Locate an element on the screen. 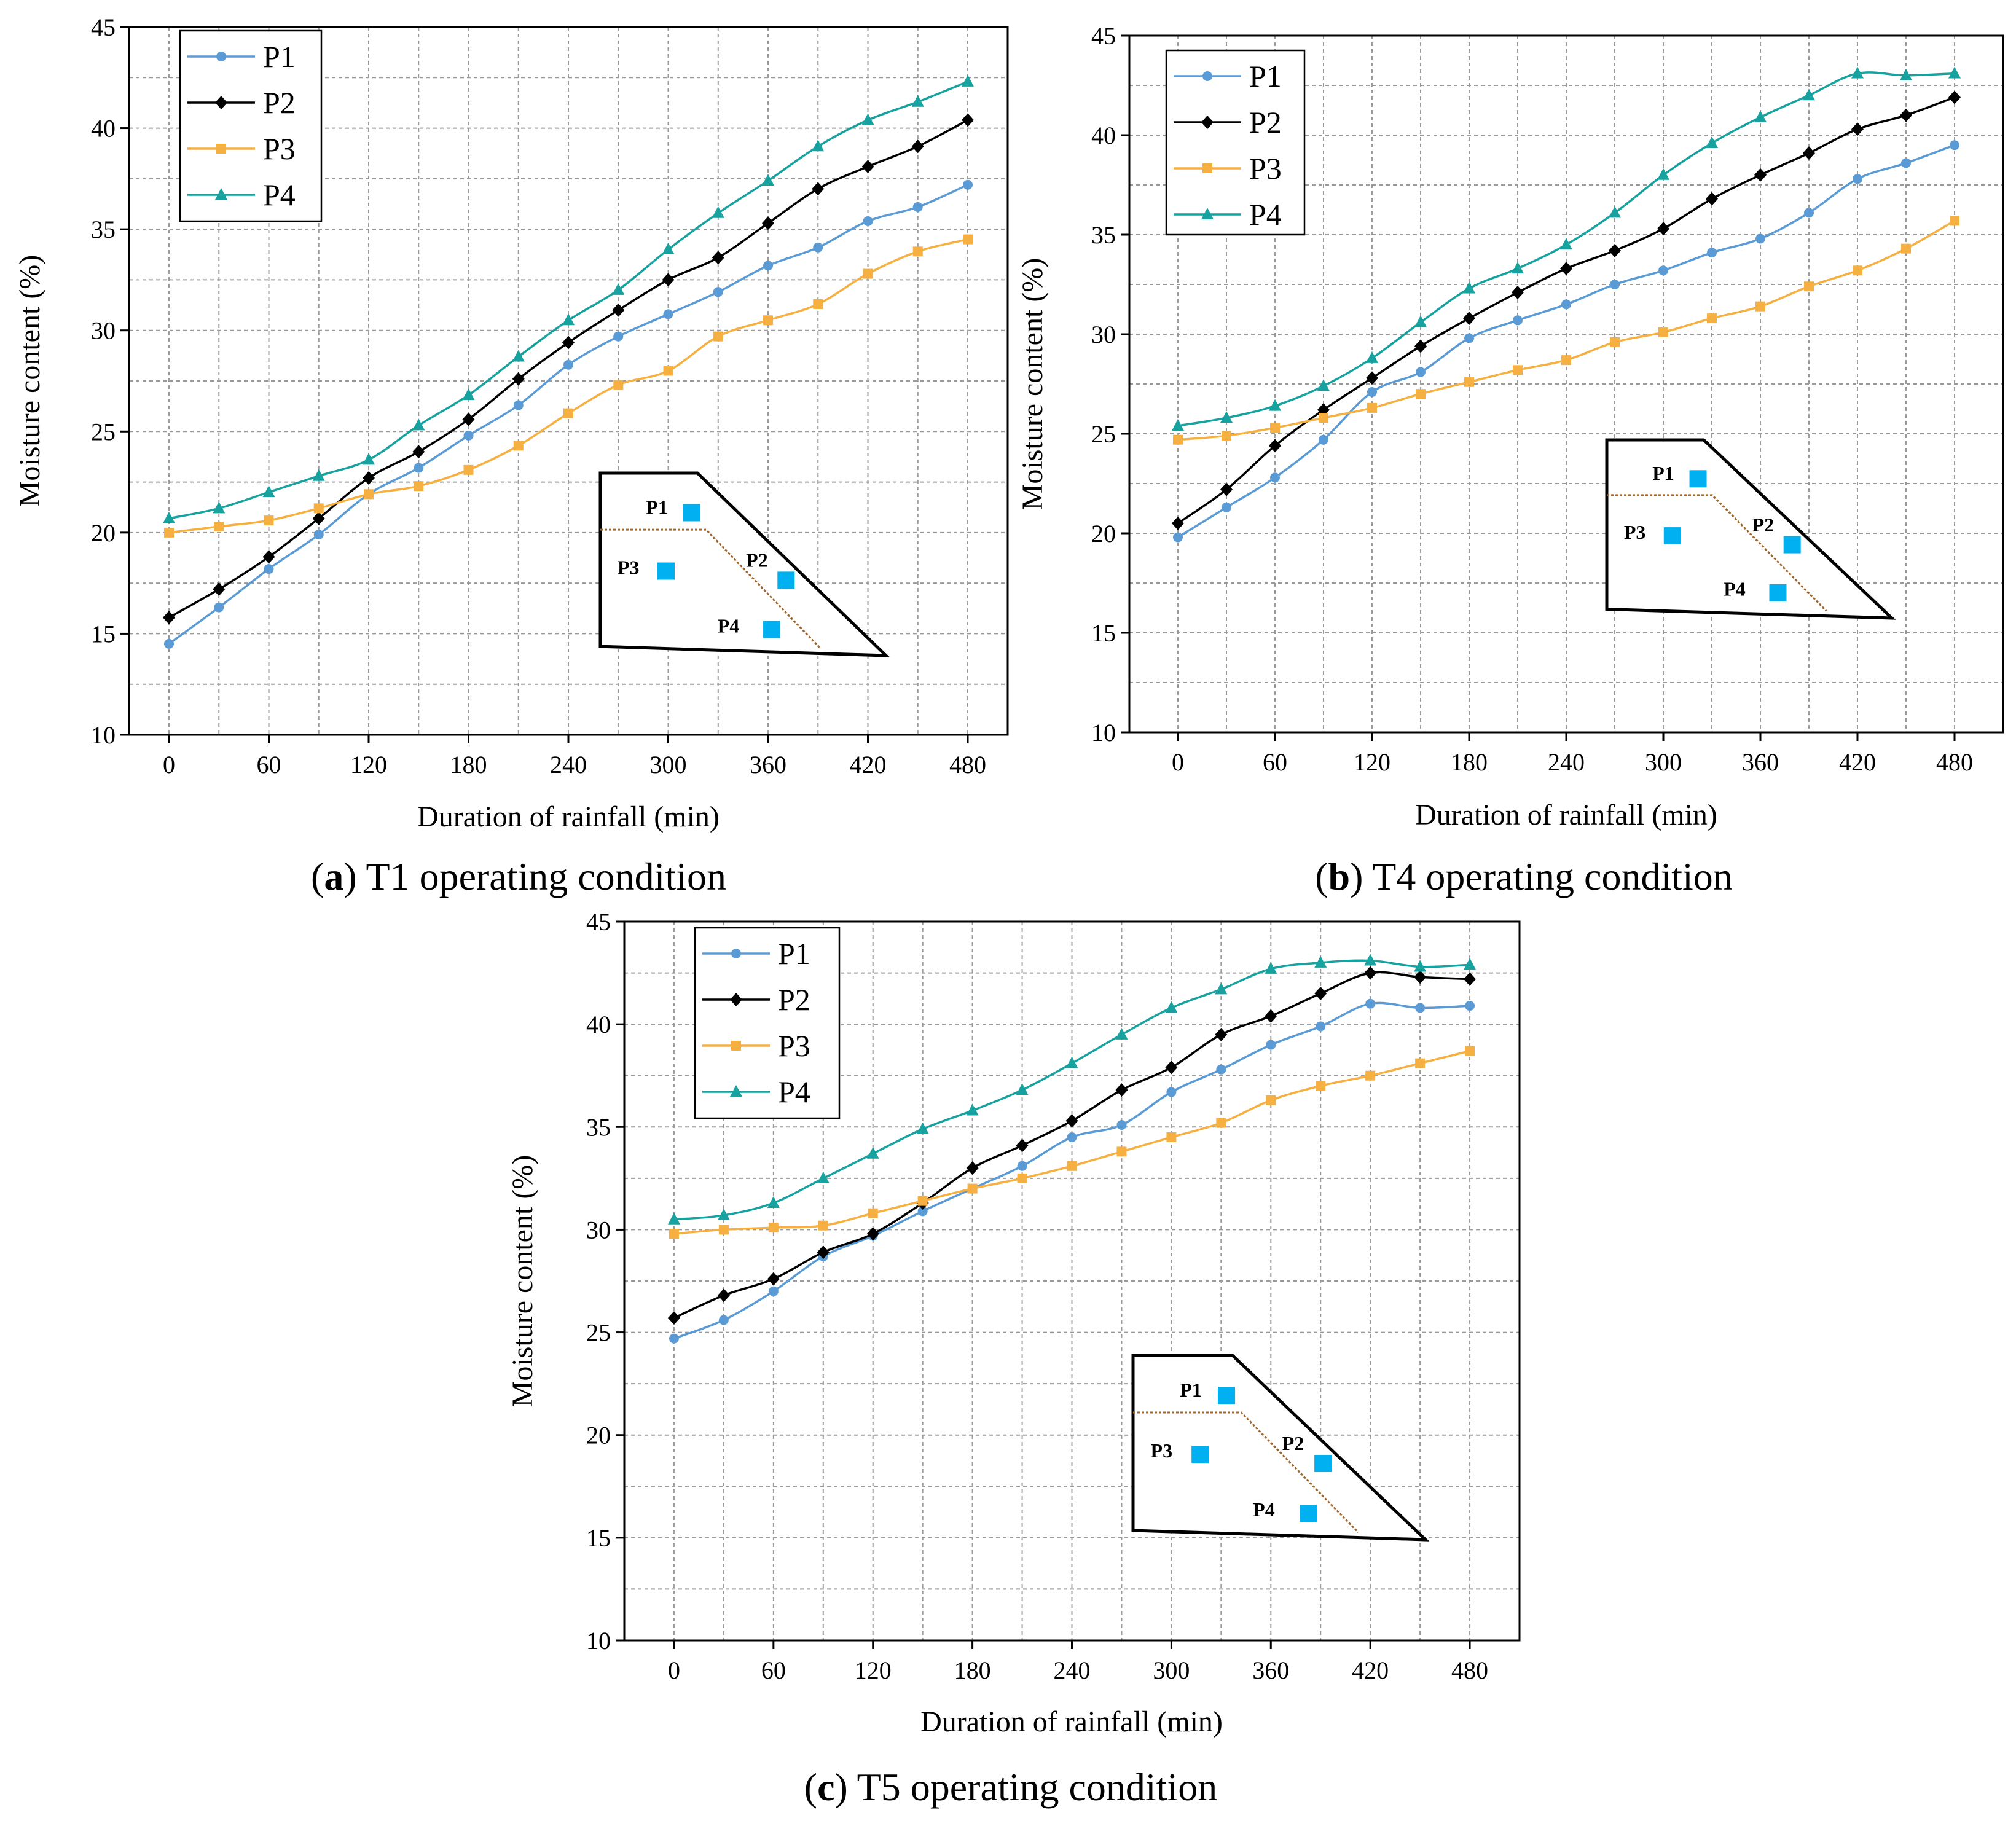 The image size is (2016, 1826). legend-label: P3 is located at coordinates (794, 1046).